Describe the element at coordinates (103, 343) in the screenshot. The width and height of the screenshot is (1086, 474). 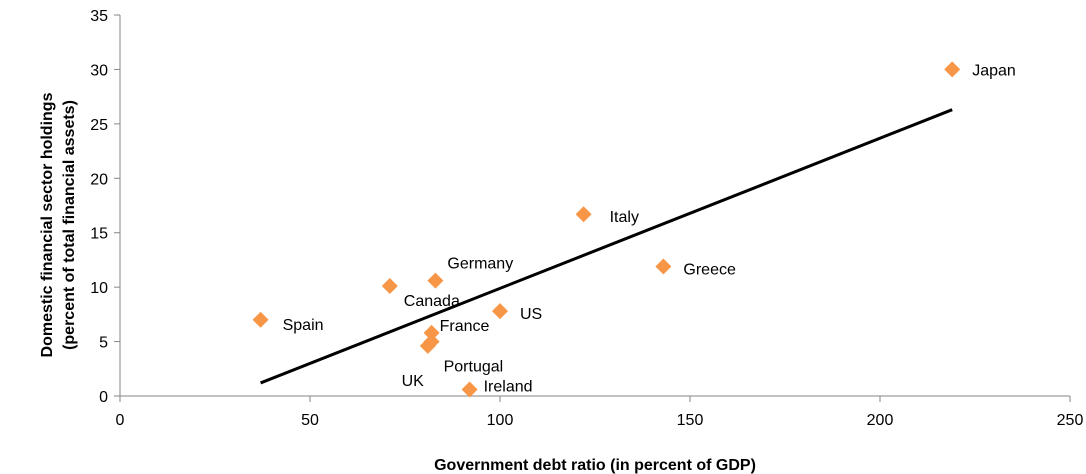
I see `y-tick-label: 5` at that location.